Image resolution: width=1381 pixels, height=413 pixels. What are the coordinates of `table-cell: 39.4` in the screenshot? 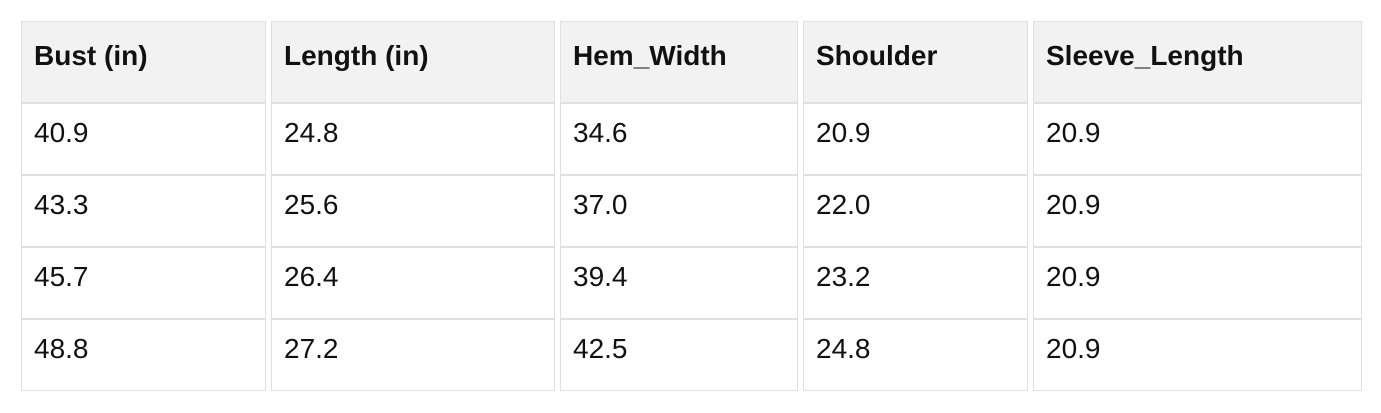 It's located at (679, 283).